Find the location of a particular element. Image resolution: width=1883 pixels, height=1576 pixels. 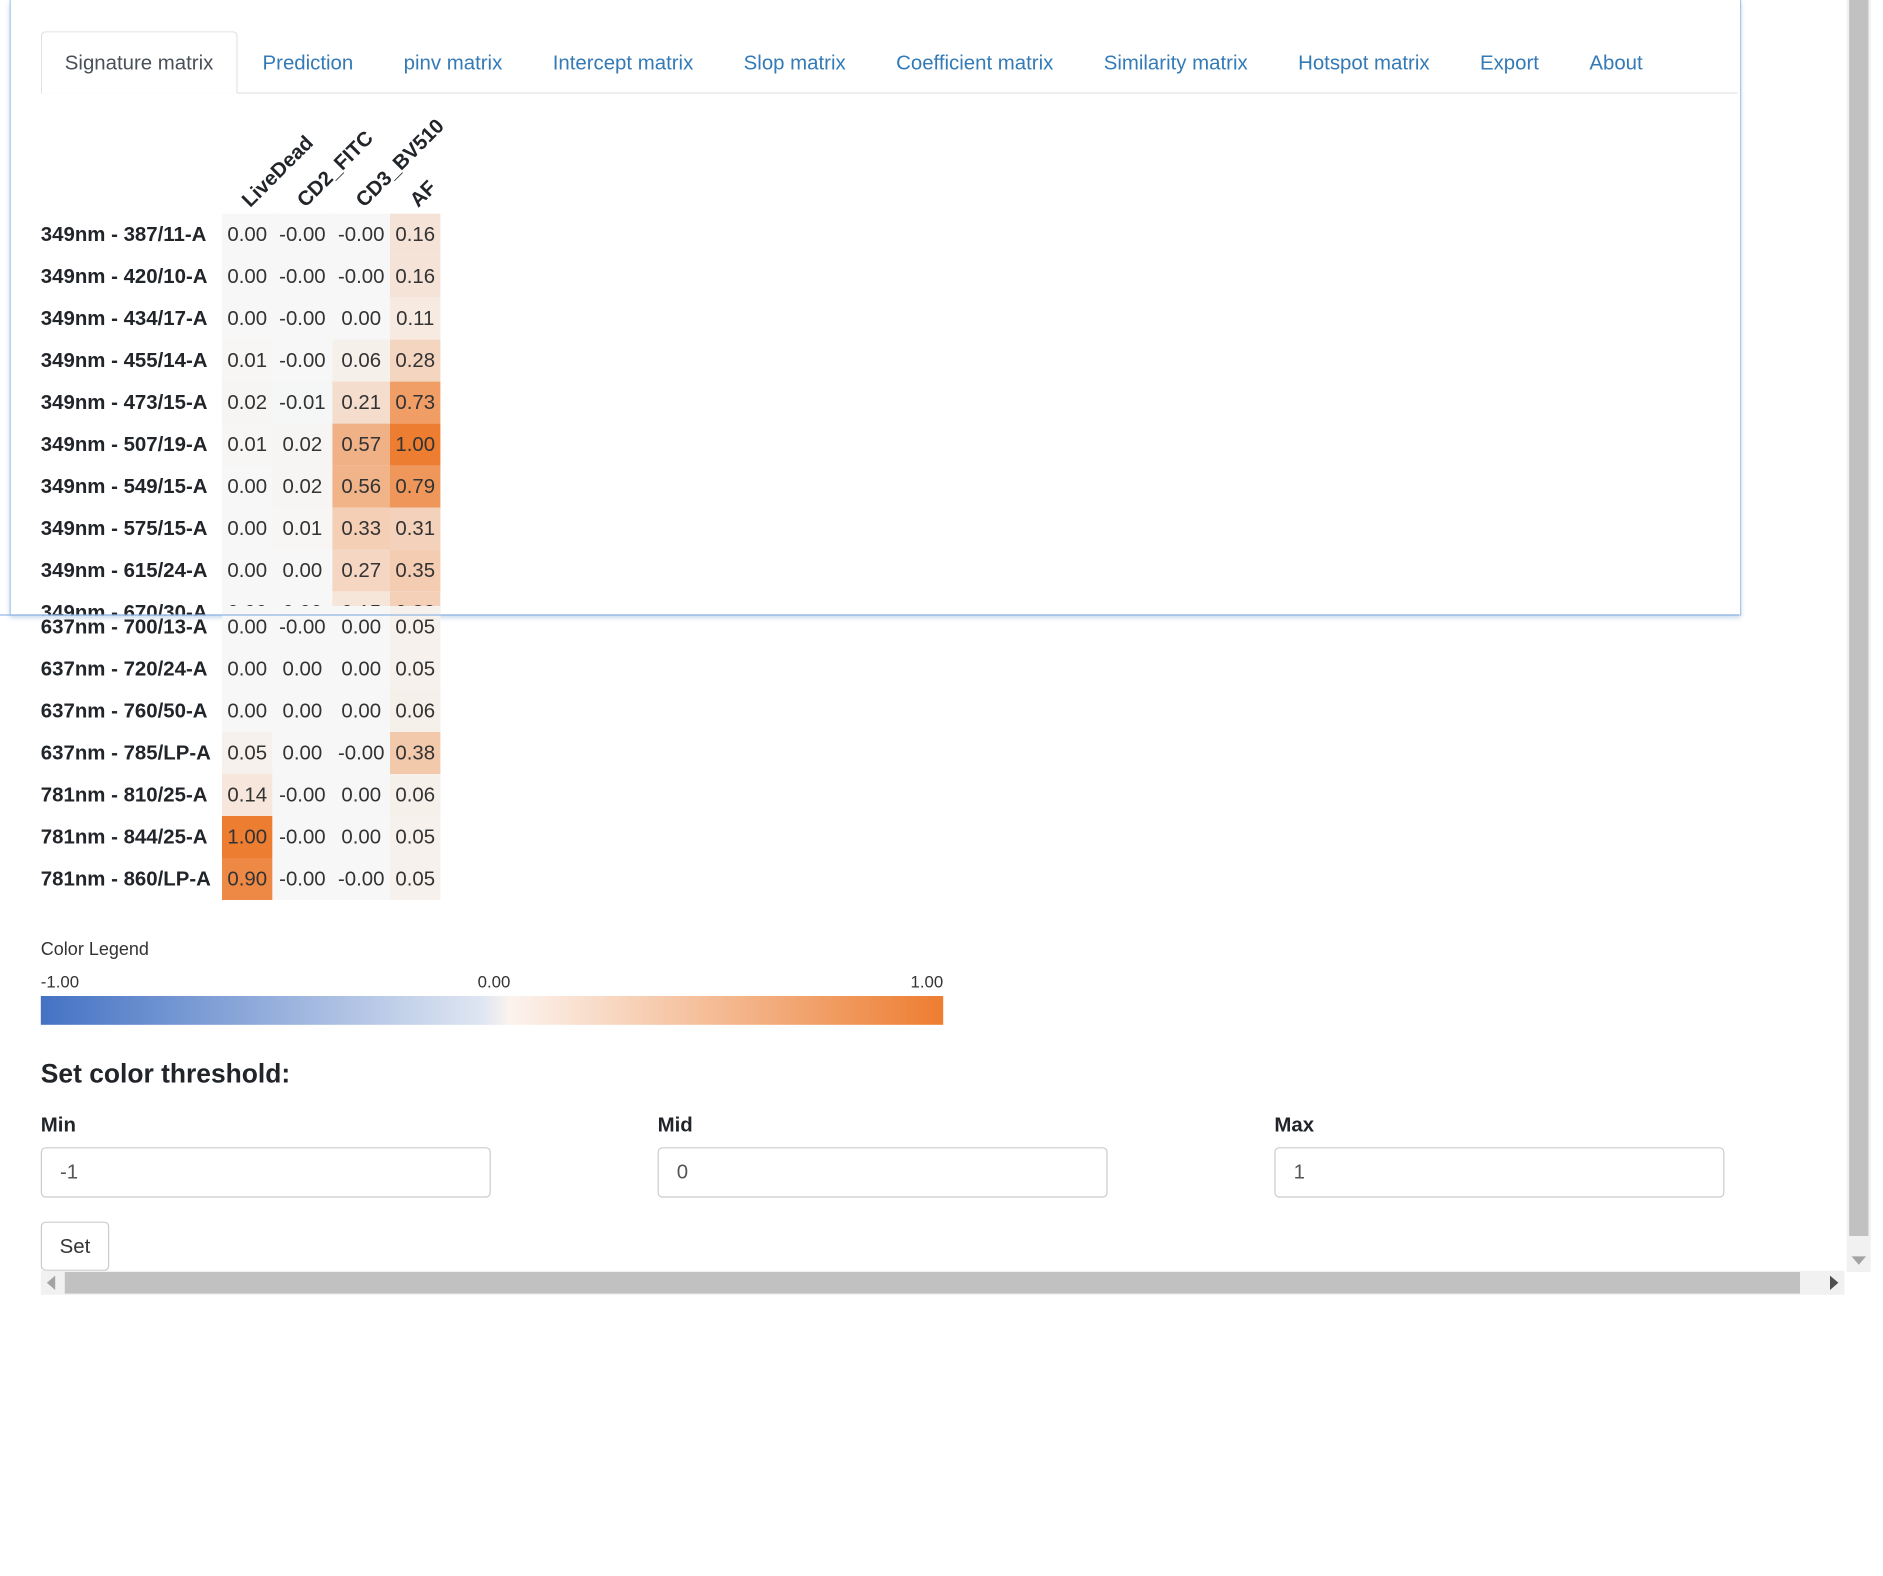

matrix-cell: 0.31 is located at coordinates (415, 528).